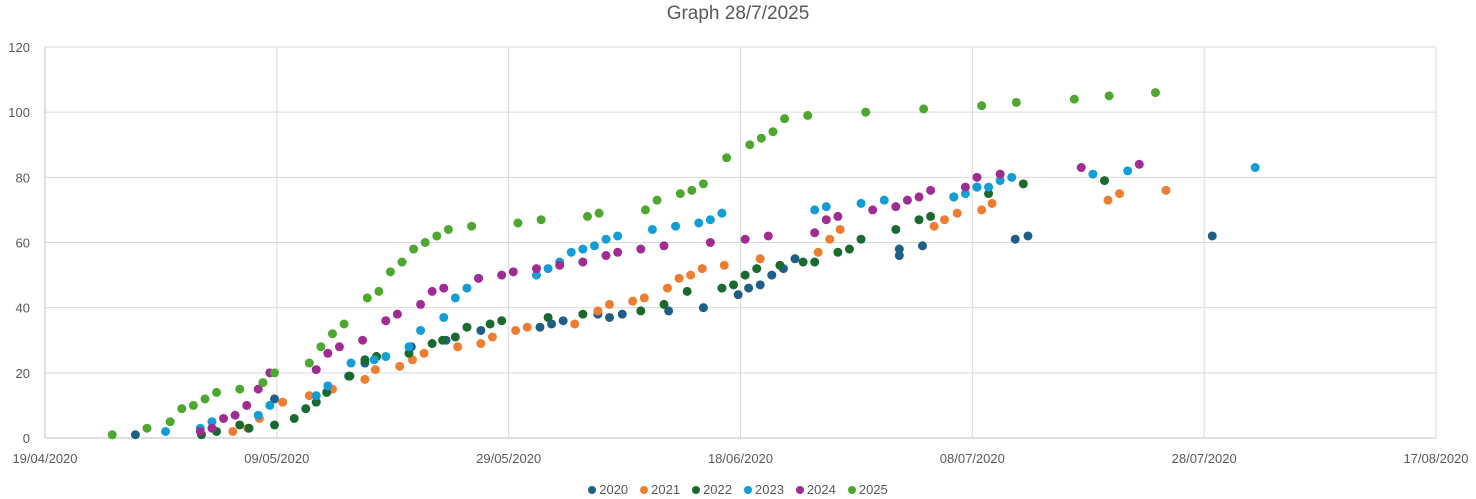  What do you see at coordinates (738, 13) in the screenshot?
I see `chart-title: Graph 28/7/2025` at bounding box center [738, 13].